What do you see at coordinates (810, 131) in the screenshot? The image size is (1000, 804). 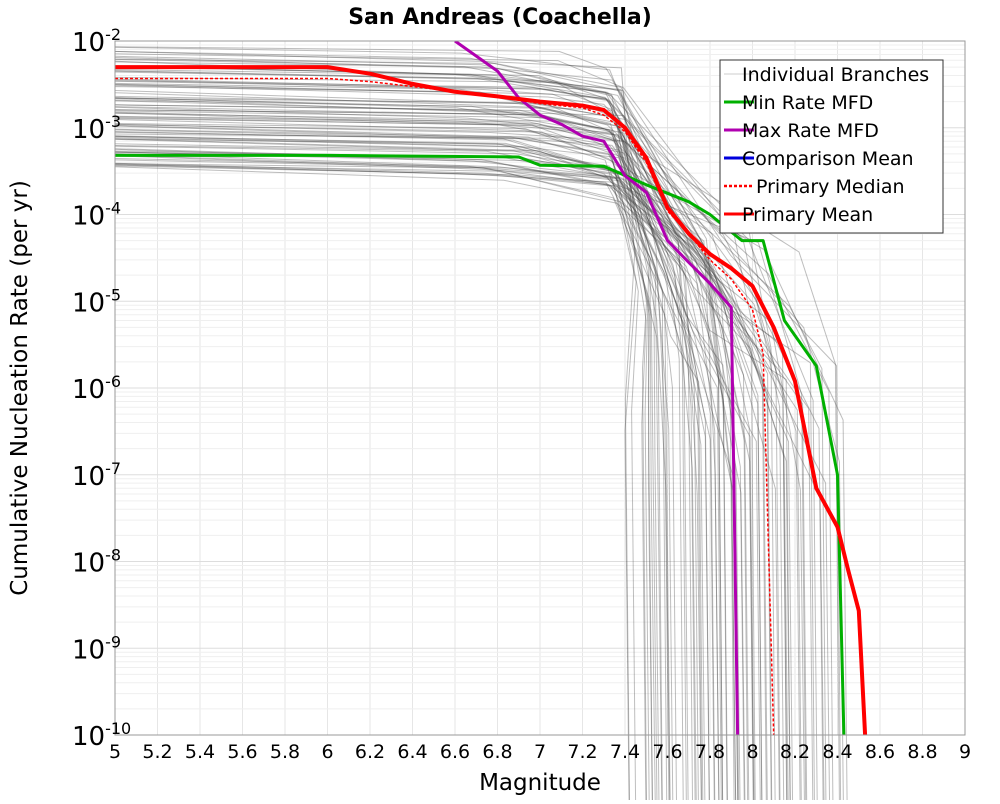 I see `legend-label: Max Rate MFD` at bounding box center [810, 131].